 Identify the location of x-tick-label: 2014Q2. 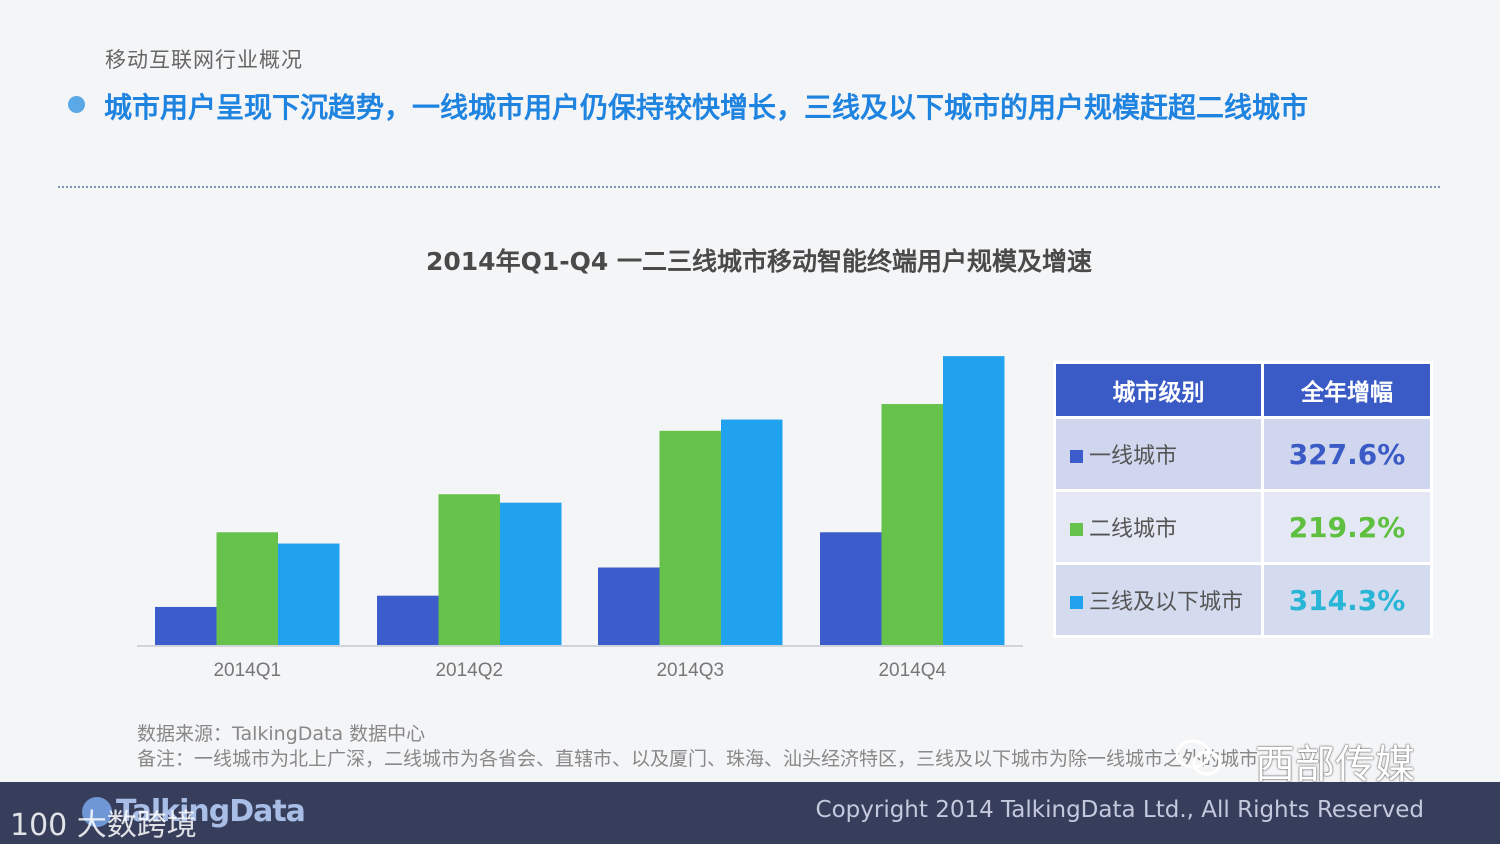
(469, 670).